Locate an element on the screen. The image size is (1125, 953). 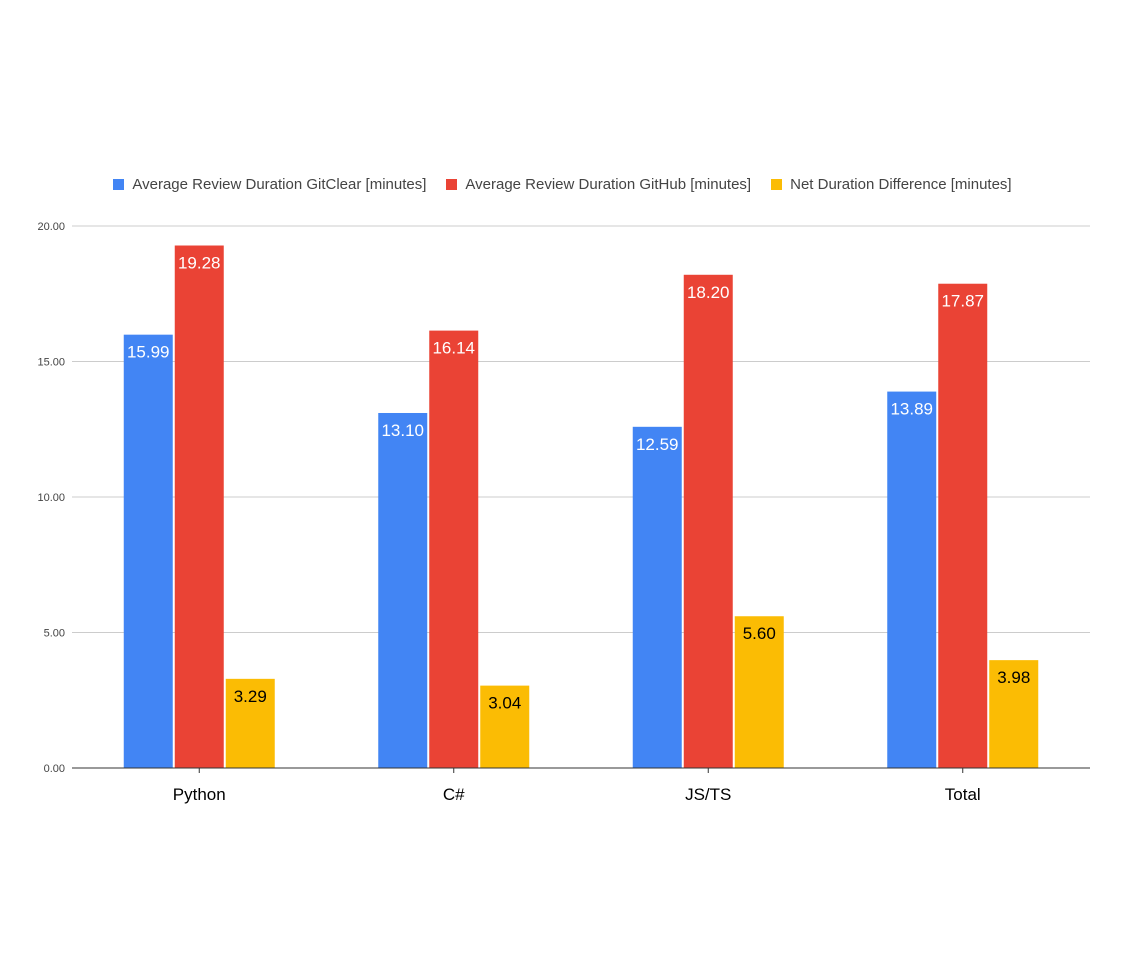
y-axis-ticks: 0.00 5.00 10.00 15.00 20.00 is located at coordinates (51, 498).